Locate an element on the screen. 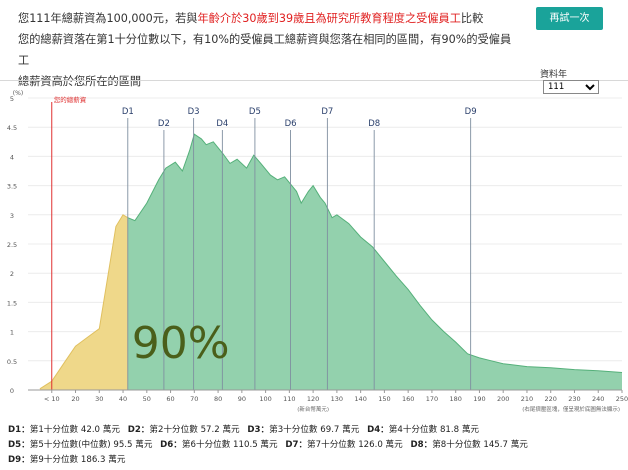  x-tick-label: 230 is located at coordinates (574, 399).